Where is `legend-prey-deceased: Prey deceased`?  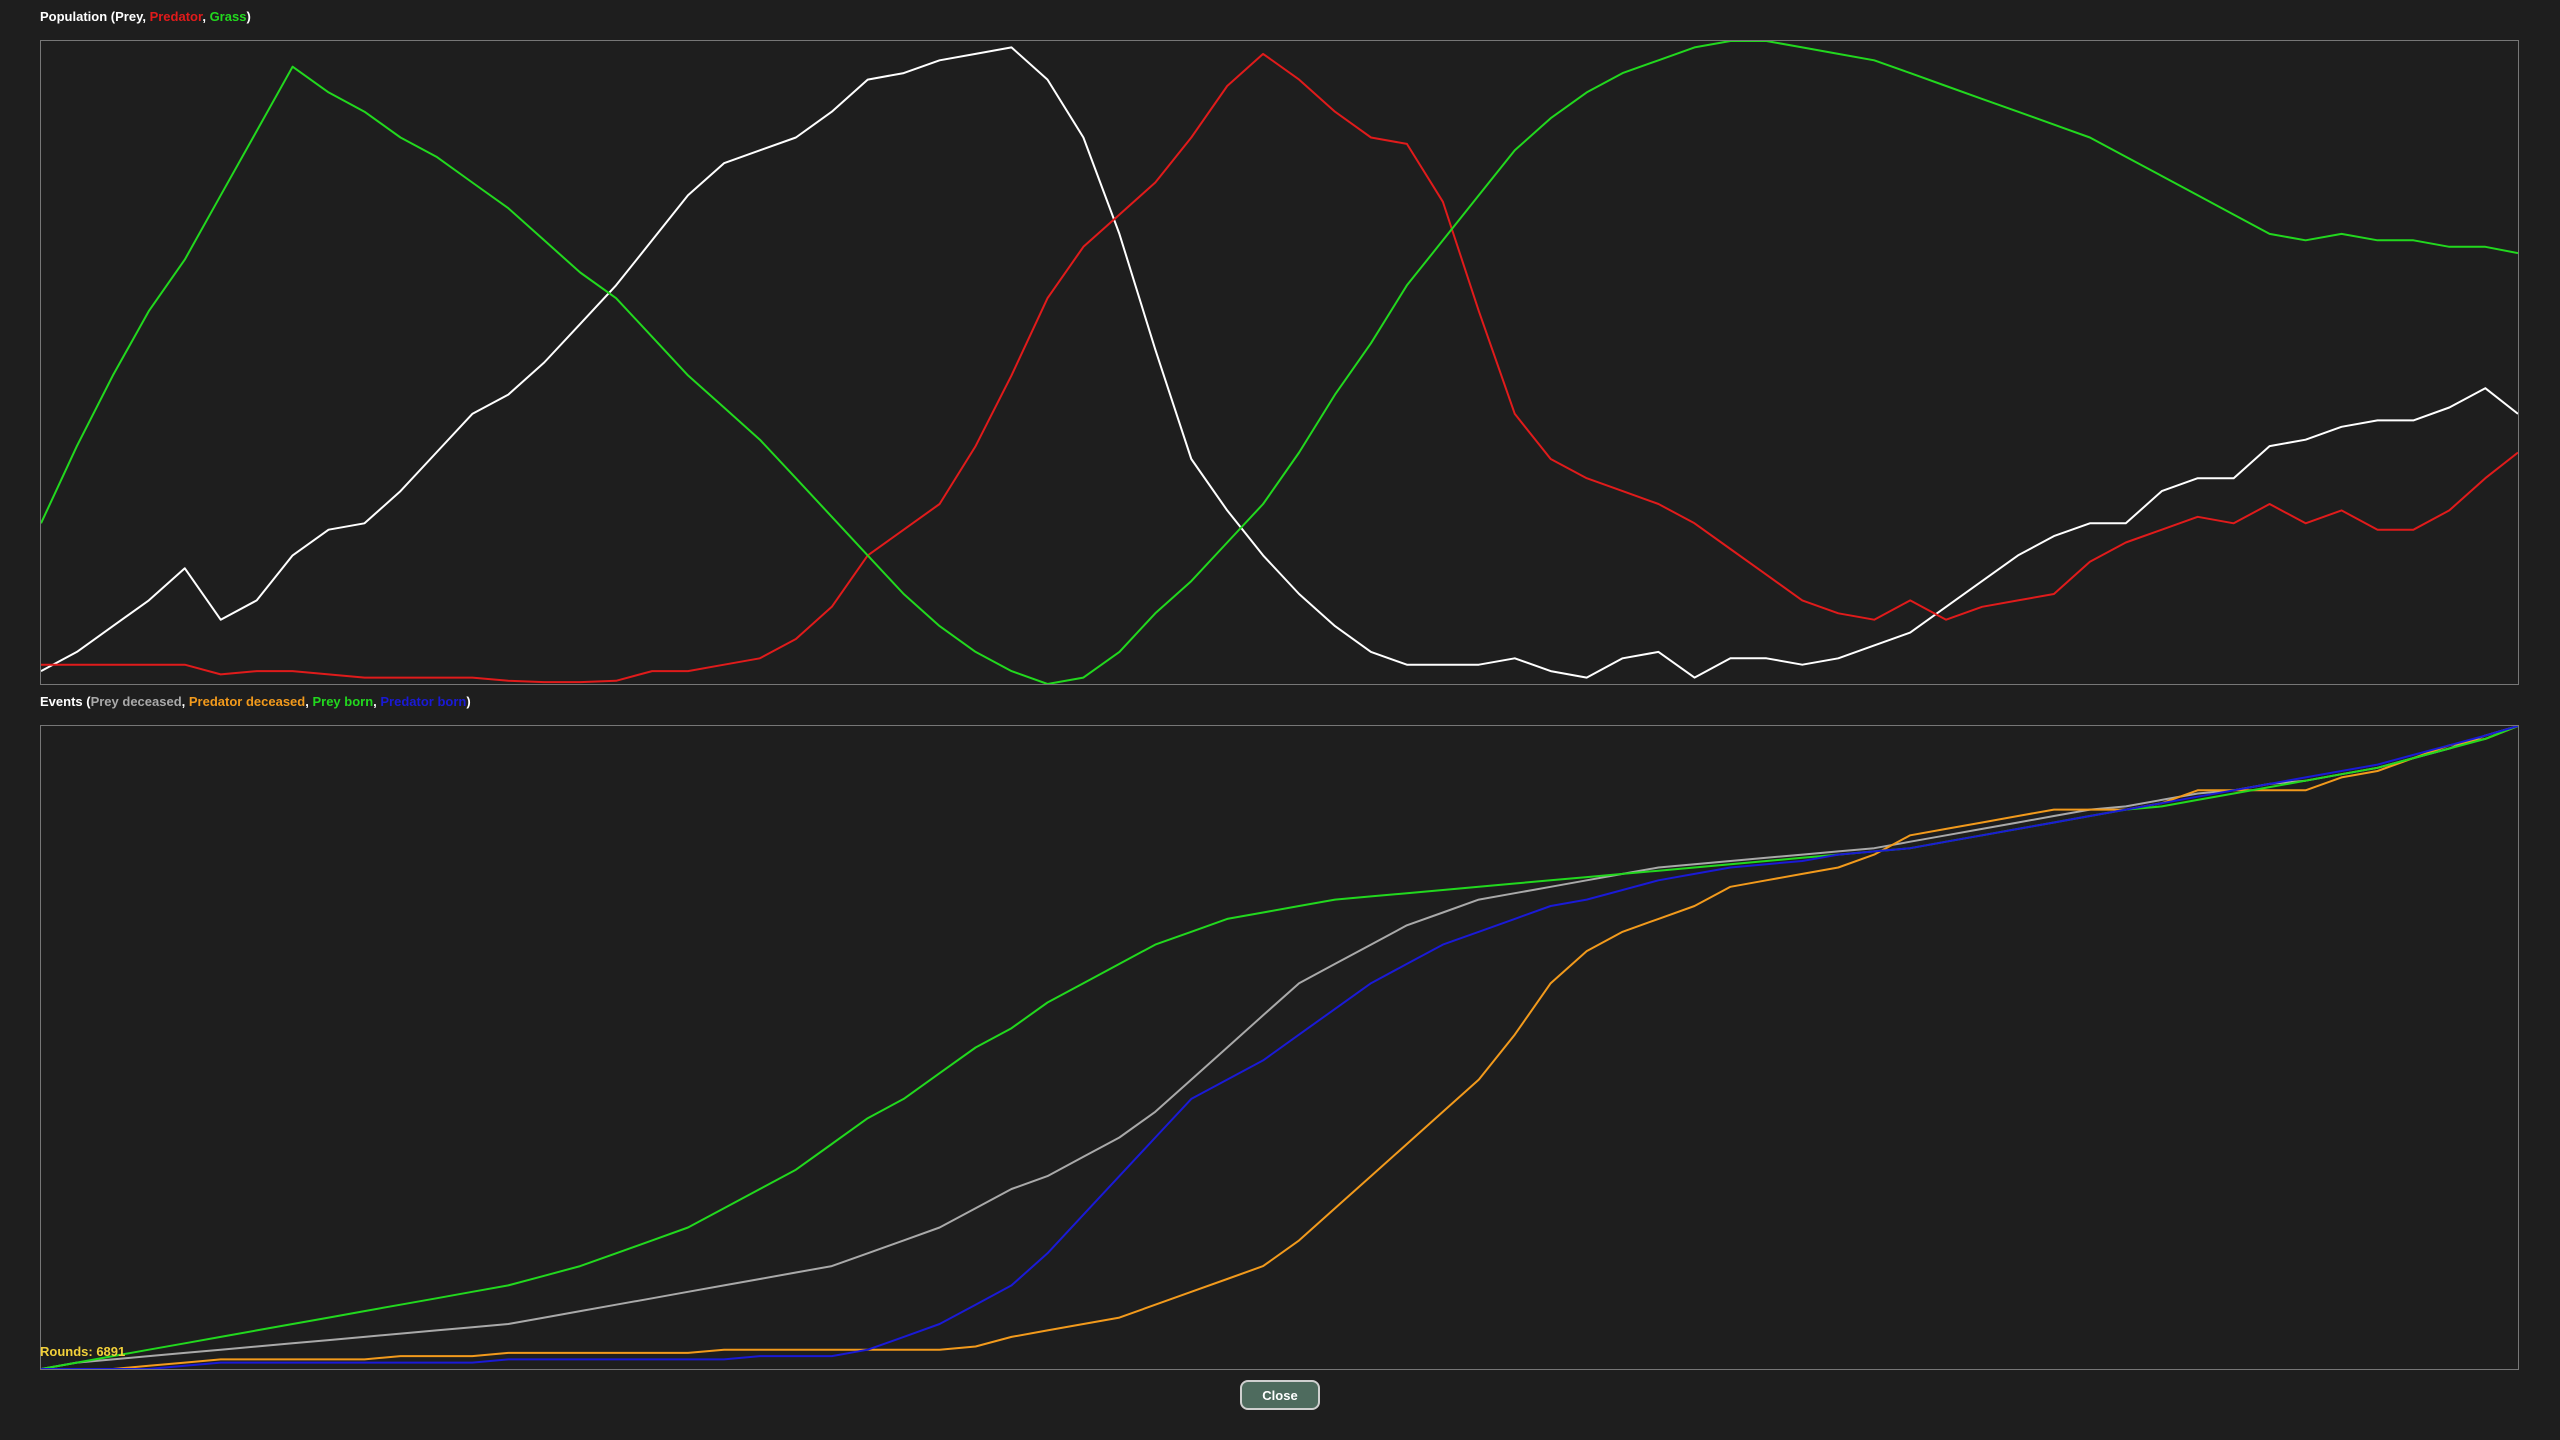 legend-prey-deceased: Prey deceased is located at coordinates (136, 701).